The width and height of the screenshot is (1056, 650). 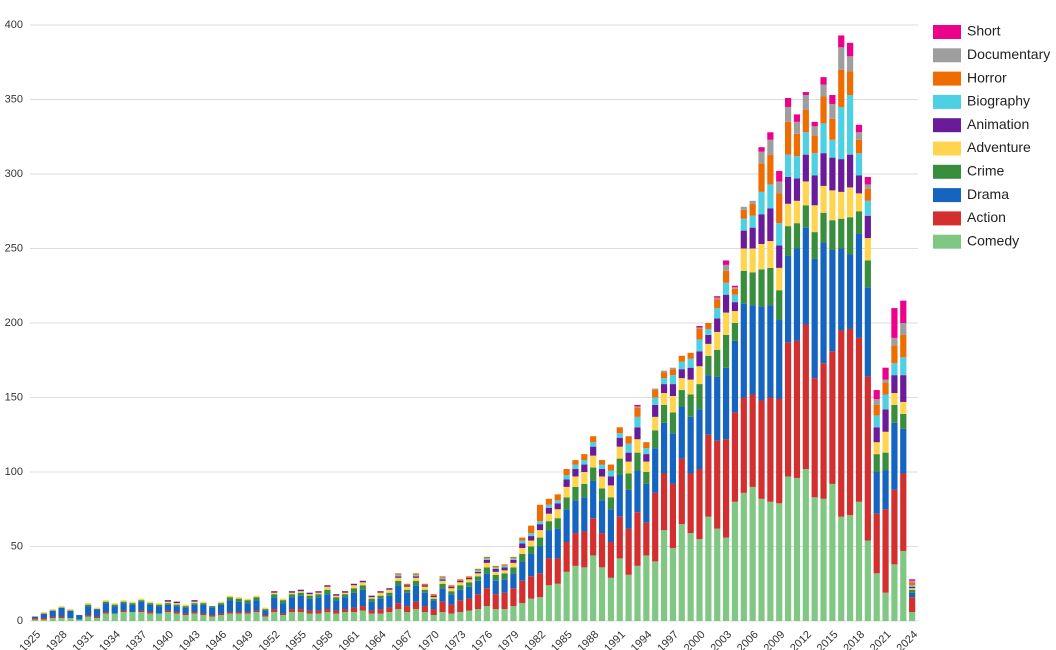 What do you see at coordinates (14, 323) in the screenshot?
I see `y-tick-label: 200` at bounding box center [14, 323].